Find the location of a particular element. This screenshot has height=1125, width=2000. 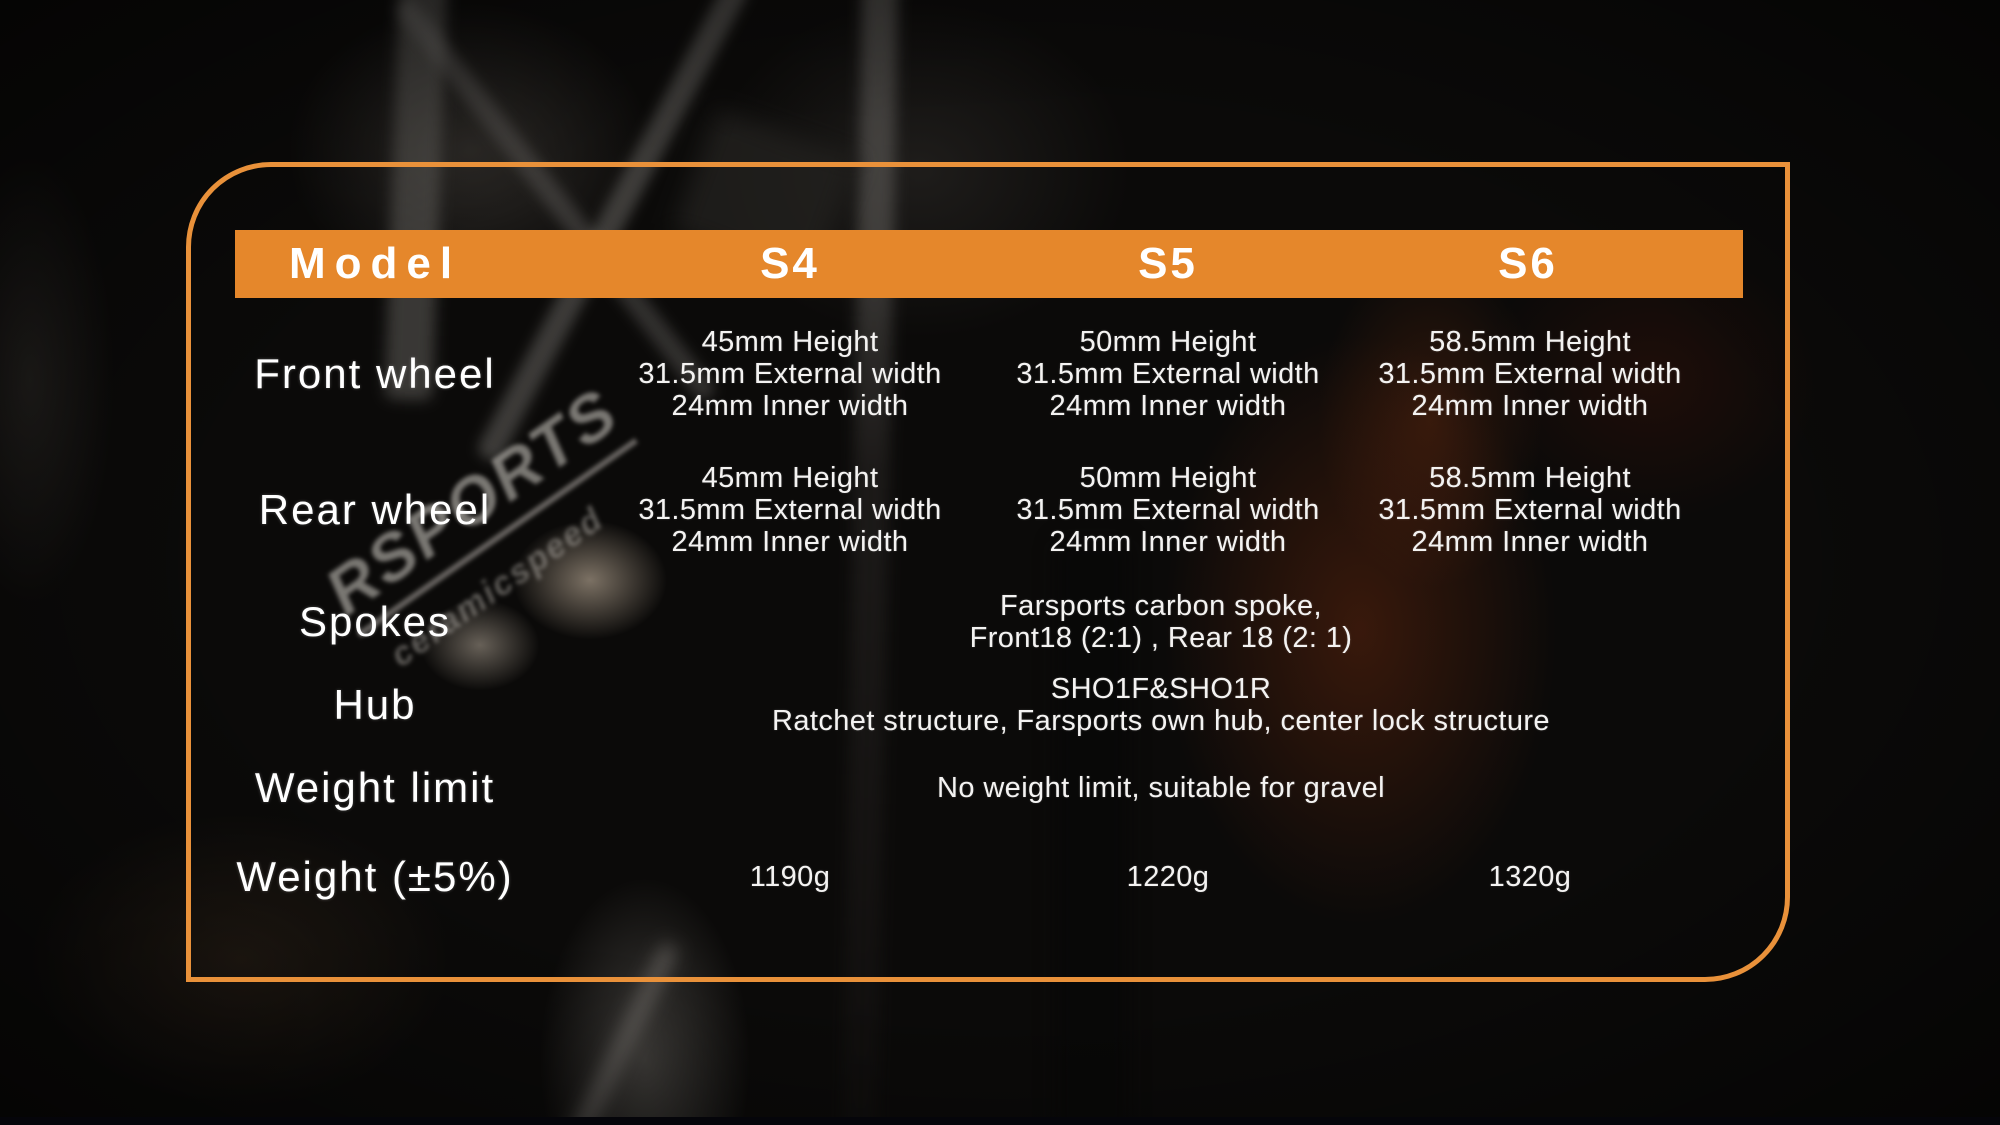

bottom-edge-band is located at coordinates (1000, 1121).